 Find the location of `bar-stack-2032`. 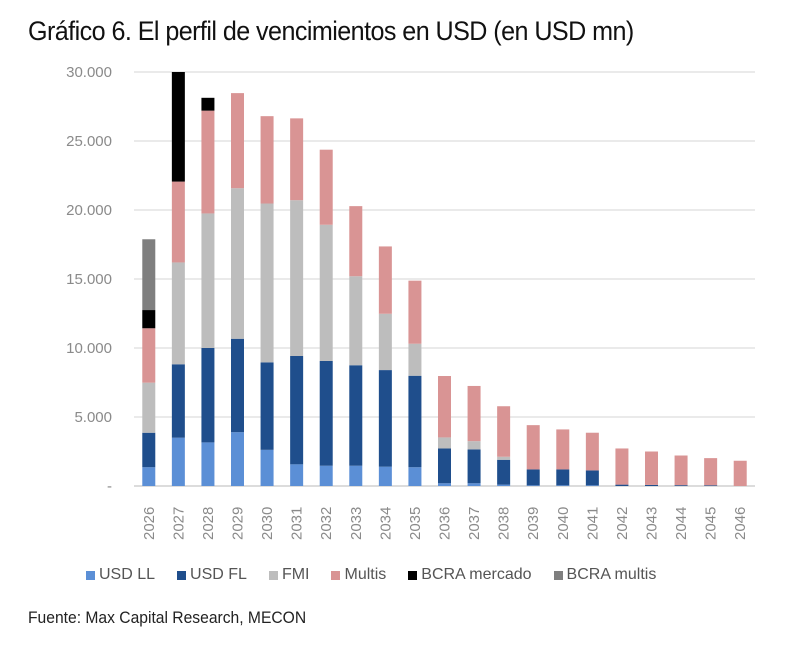

bar-stack-2032 is located at coordinates (326, 317).